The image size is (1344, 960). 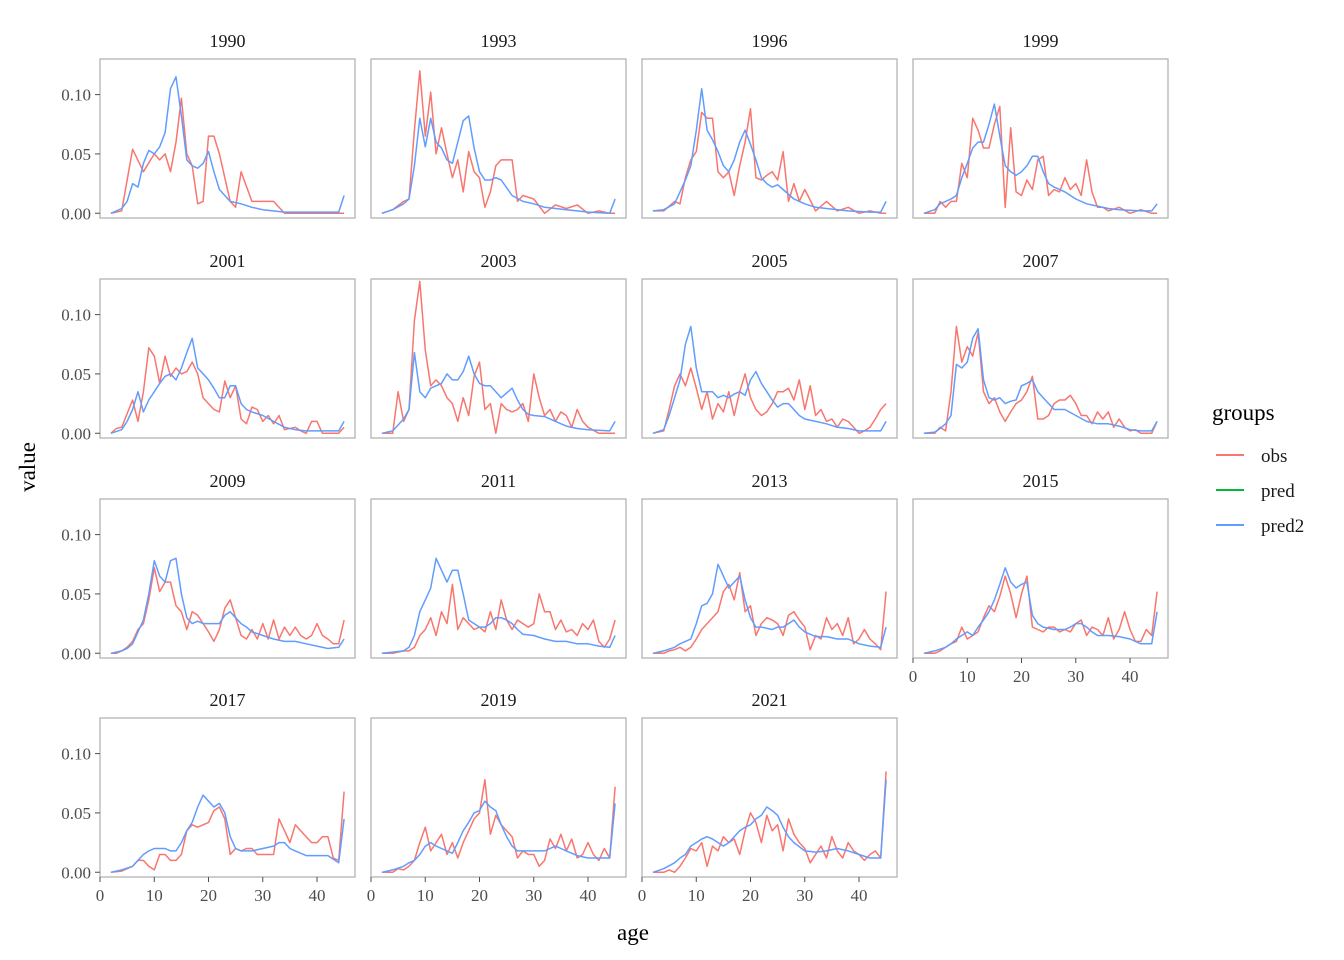 What do you see at coordinates (228, 261) in the screenshot?
I see `panel-strip-label: 2001` at bounding box center [228, 261].